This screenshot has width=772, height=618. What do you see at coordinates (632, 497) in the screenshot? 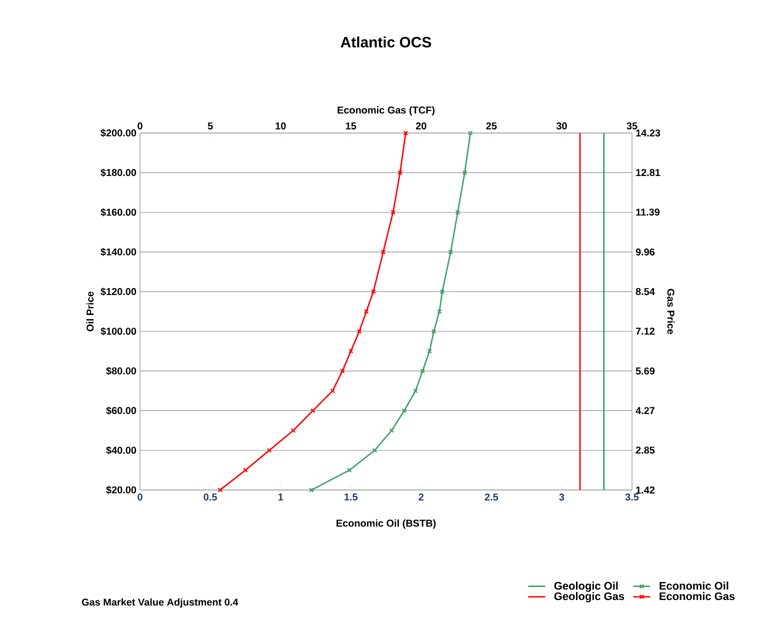
I see `x-tick-label: 3.5` at bounding box center [632, 497].